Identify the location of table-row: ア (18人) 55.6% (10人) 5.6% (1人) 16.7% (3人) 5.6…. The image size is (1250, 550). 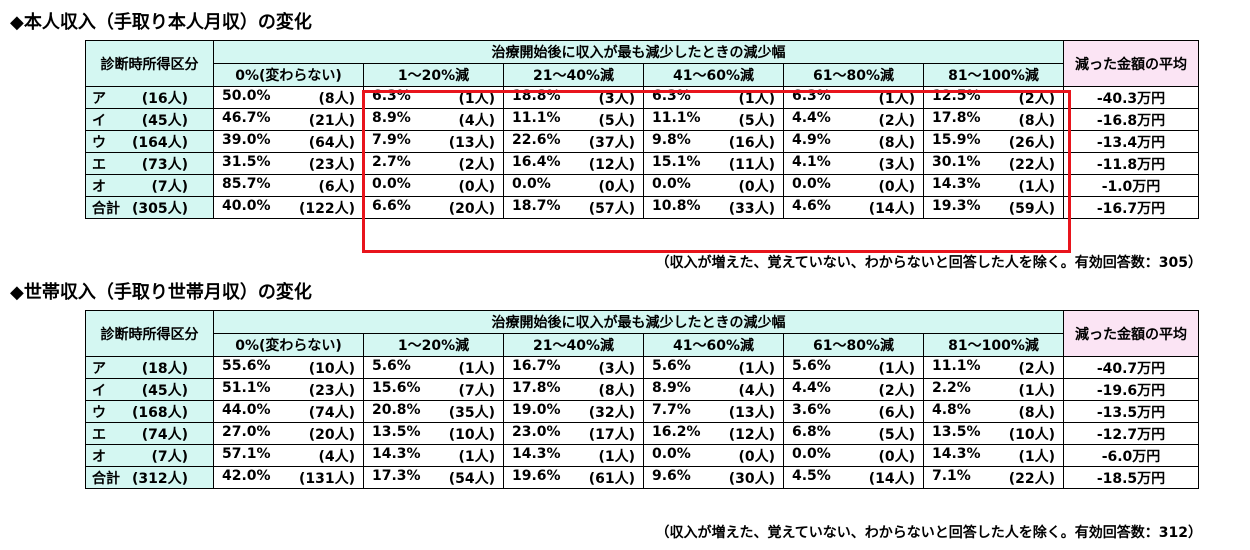
(642, 367).